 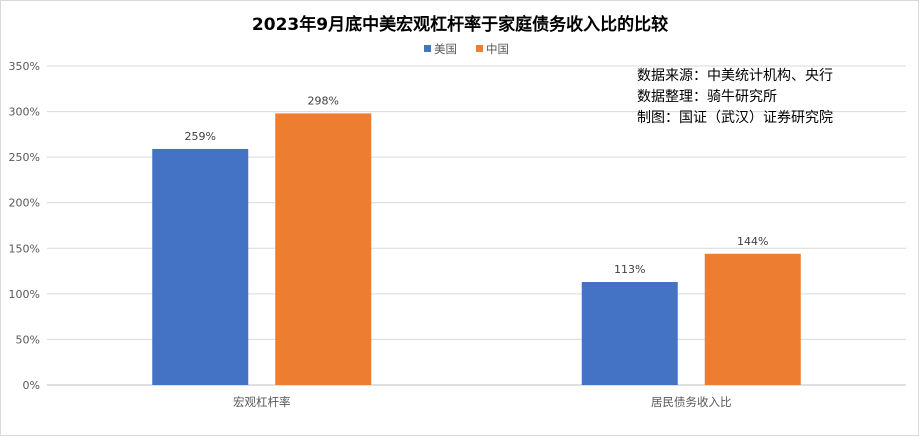 I want to click on category-label: 居民债务收入比, so click(x=691, y=402).